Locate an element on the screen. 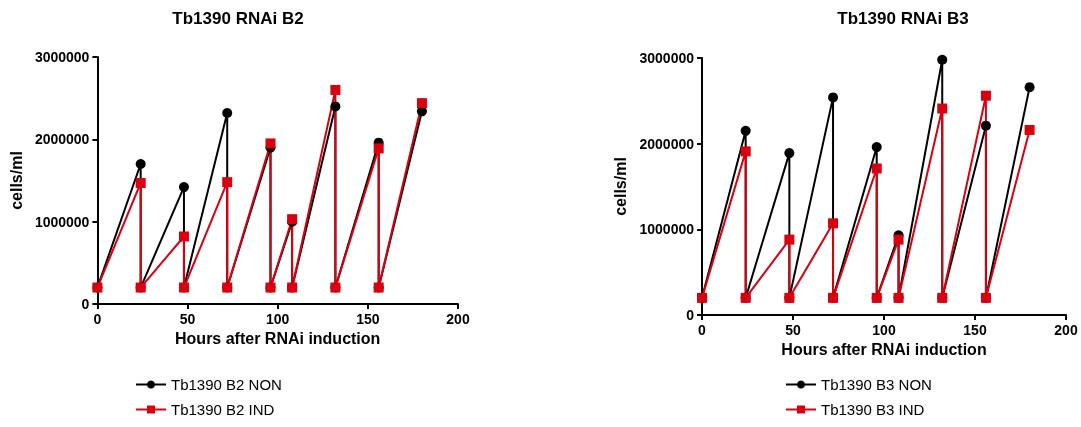  chart-title: Tb1390 RNAi B2 is located at coordinates (238, 18).